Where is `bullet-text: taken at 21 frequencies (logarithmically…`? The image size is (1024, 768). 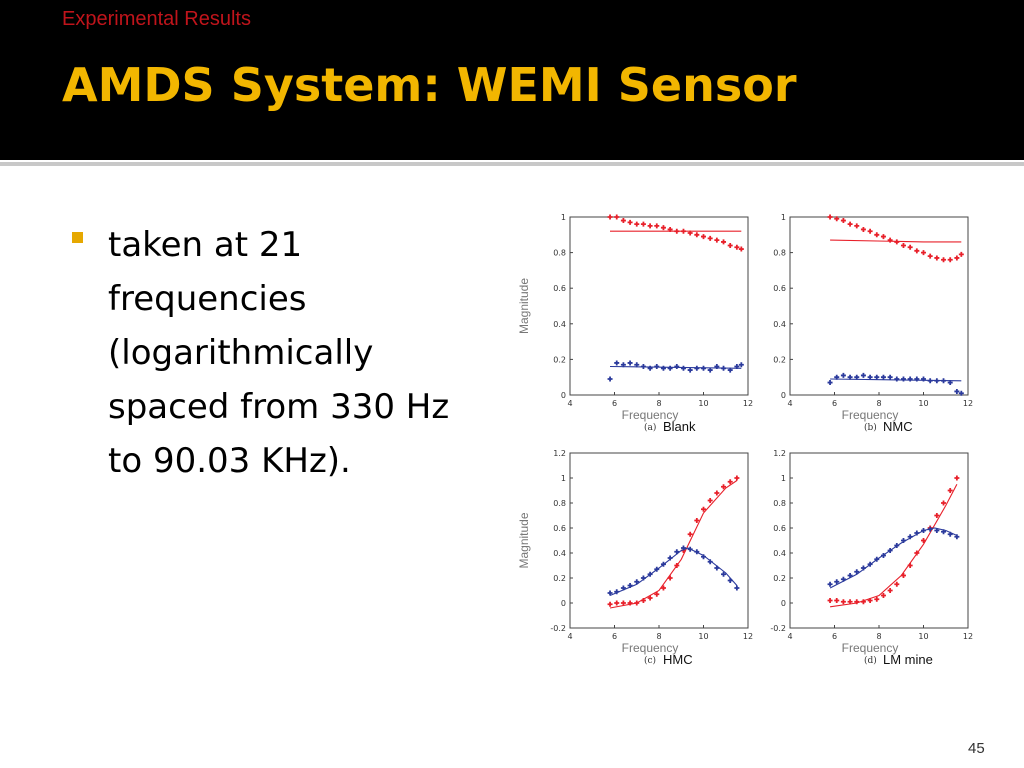
bullet-text: taken at 21 frequencies (logarithmically… is located at coordinates (279, 353).